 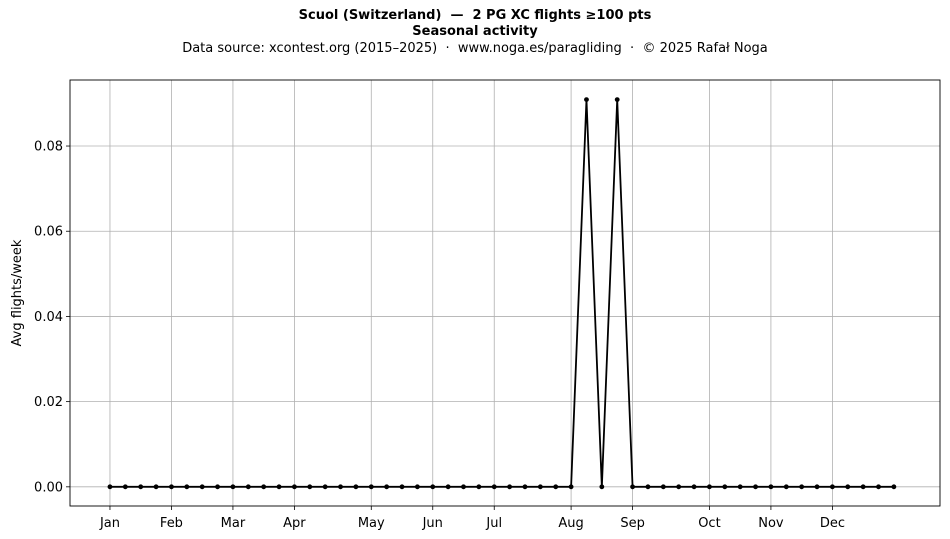 I want to click on x-tick-label: Dec, so click(x=832, y=523).